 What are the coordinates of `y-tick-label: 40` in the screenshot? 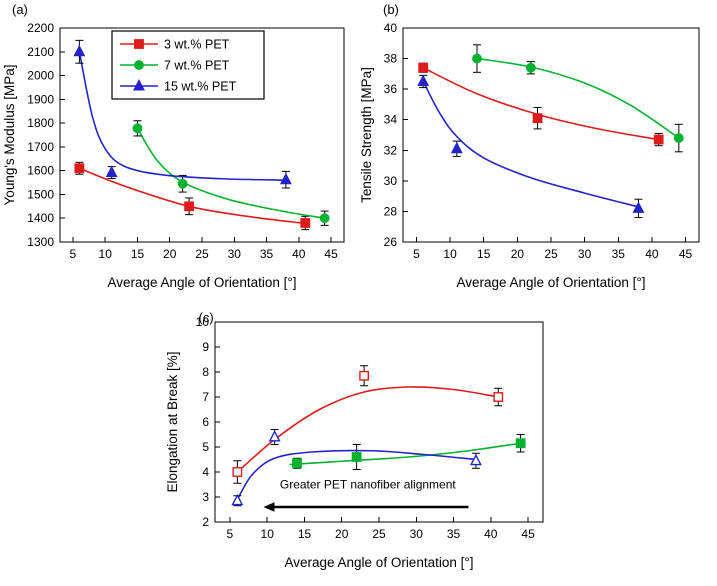 It's located at (391, 28).